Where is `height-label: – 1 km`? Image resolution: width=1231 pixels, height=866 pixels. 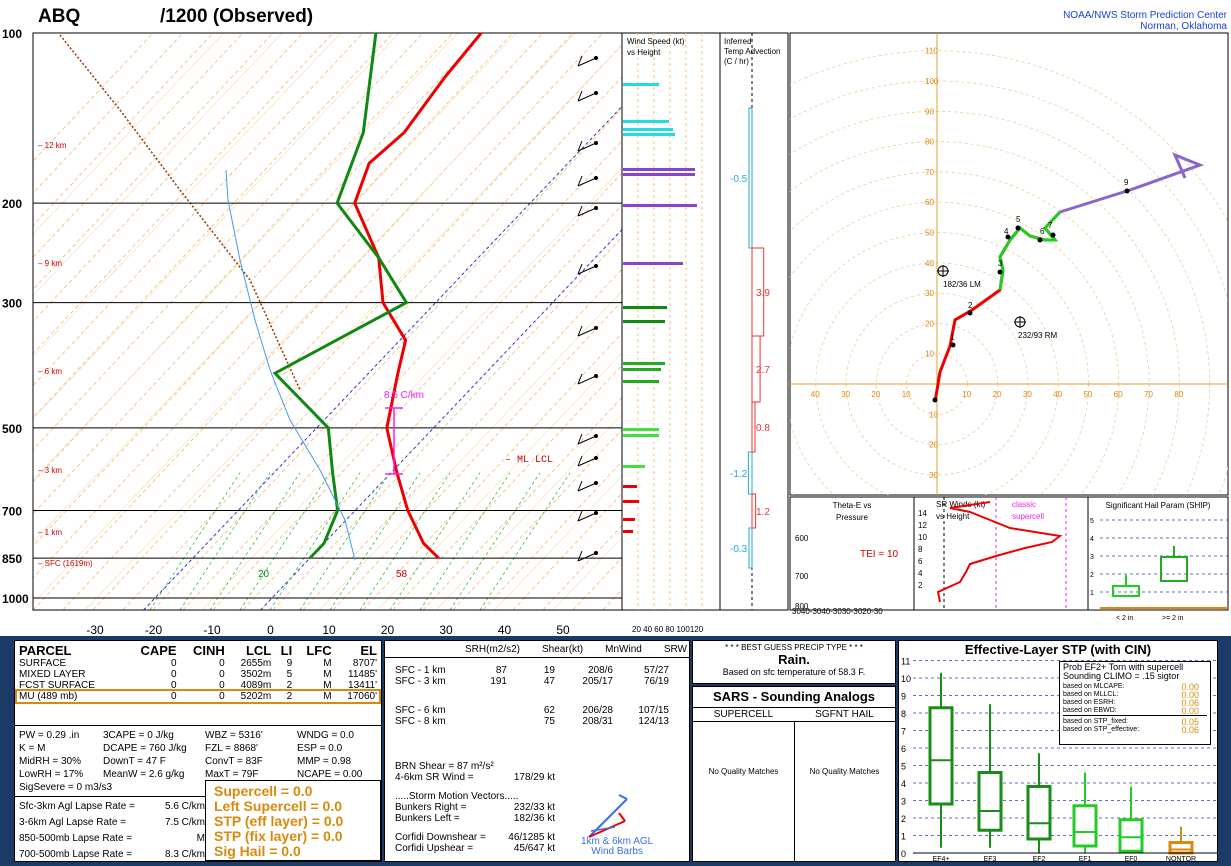
height-label: – 1 km is located at coordinates (50, 532).